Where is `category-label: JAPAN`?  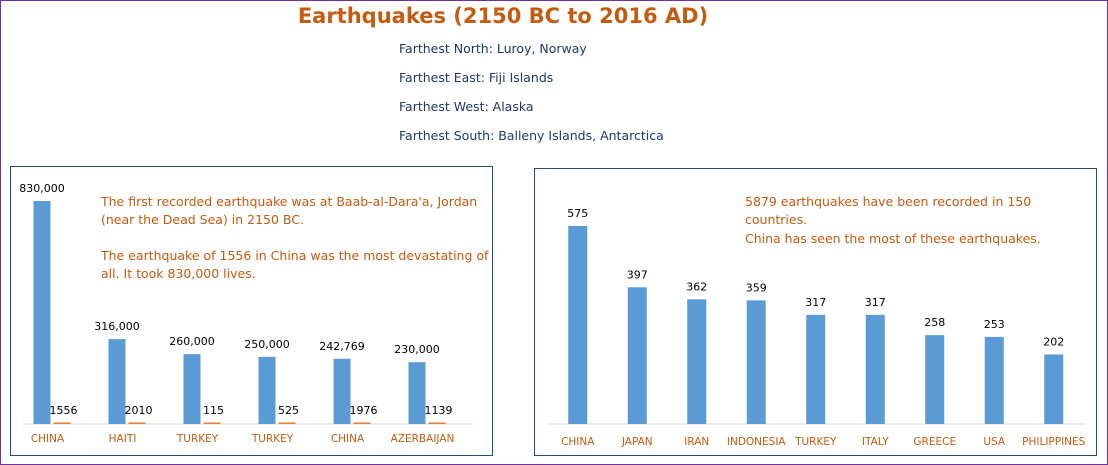 category-label: JAPAN is located at coordinates (637, 442).